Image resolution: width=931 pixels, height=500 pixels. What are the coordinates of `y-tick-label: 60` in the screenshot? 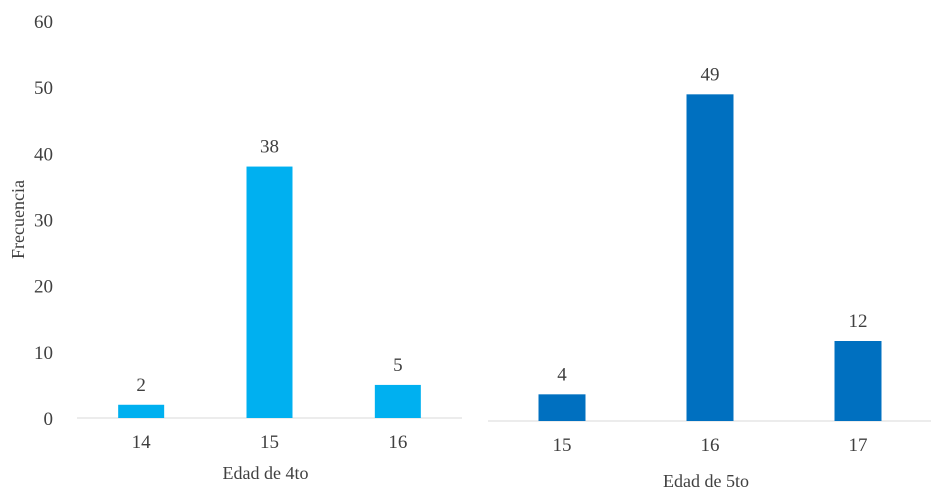 It's located at (43, 22).